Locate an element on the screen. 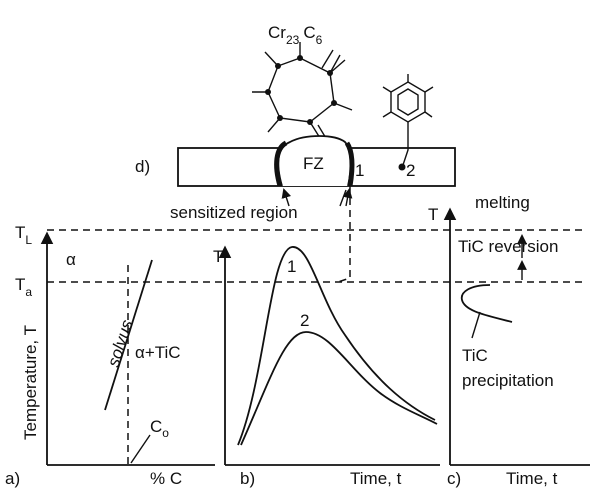  ta-label: Ta is located at coordinates (23, 287).